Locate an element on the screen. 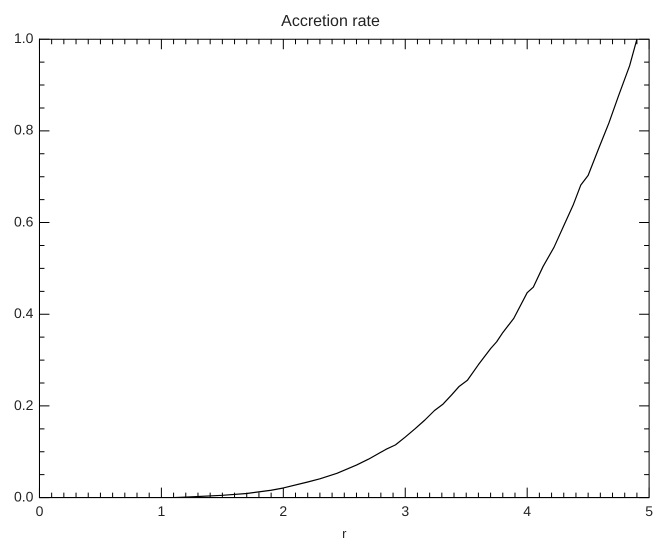 Image resolution: width=667 pixels, height=550 pixels. y-tick-label: 1.0 is located at coordinates (24, 38).